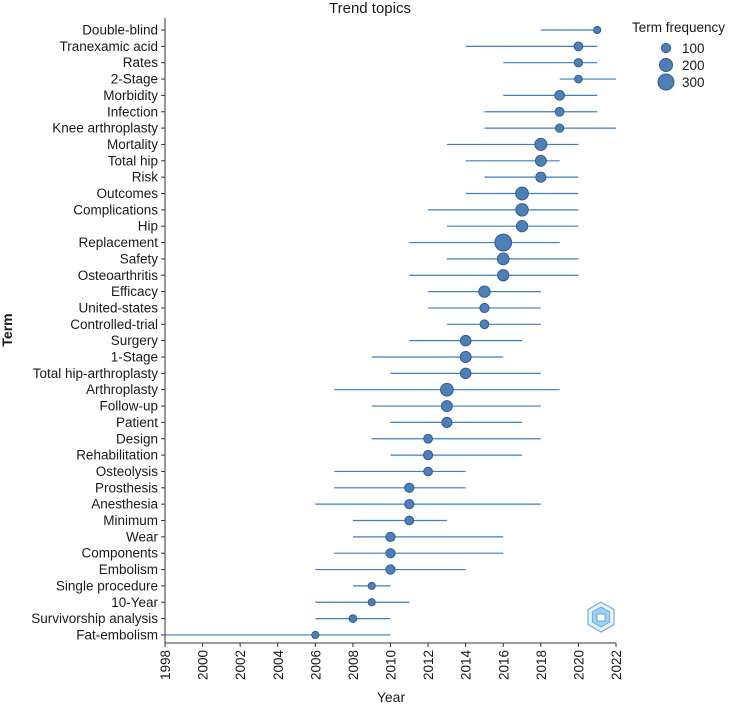 This screenshot has height=706, width=733. What do you see at coordinates (578, 665) in the screenshot?
I see `x-tick-label: 2020` at bounding box center [578, 665].